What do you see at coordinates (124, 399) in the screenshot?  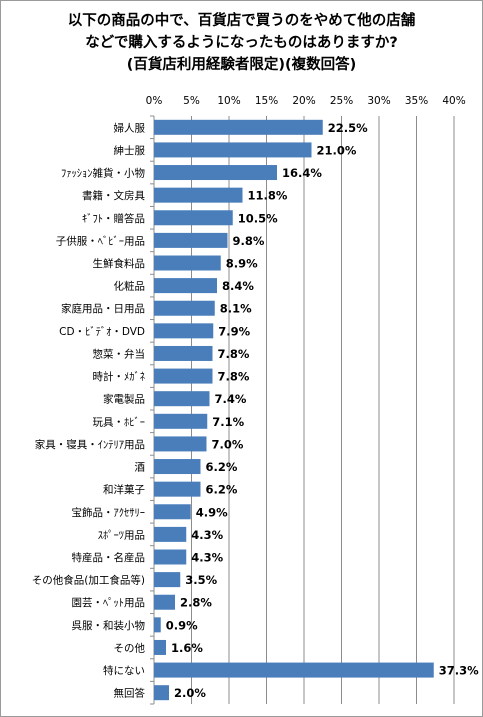 I see `category-label: 家電製品` at bounding box center [124, 399].